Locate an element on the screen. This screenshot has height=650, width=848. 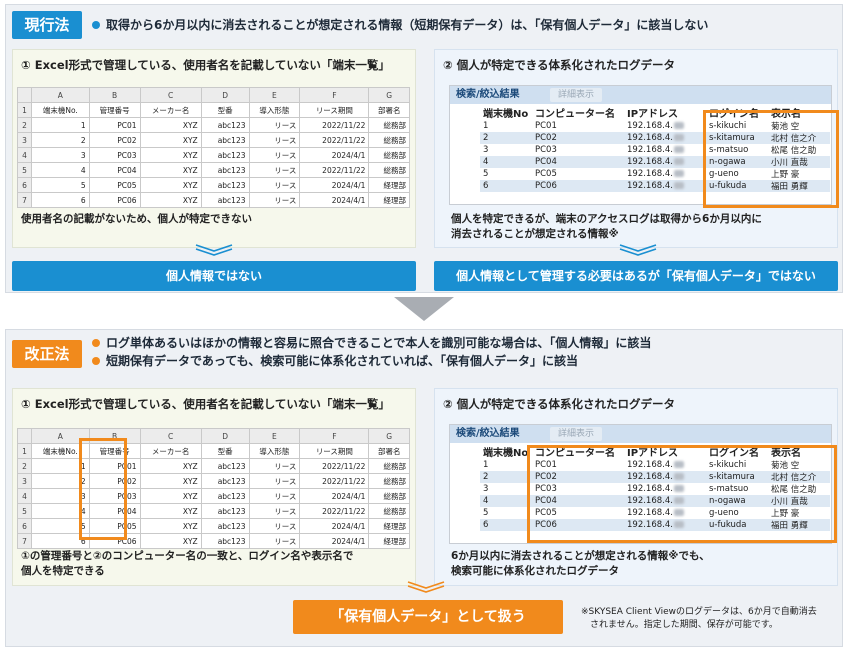
table-cell: 総務部 is located at coordinates (389, 481).